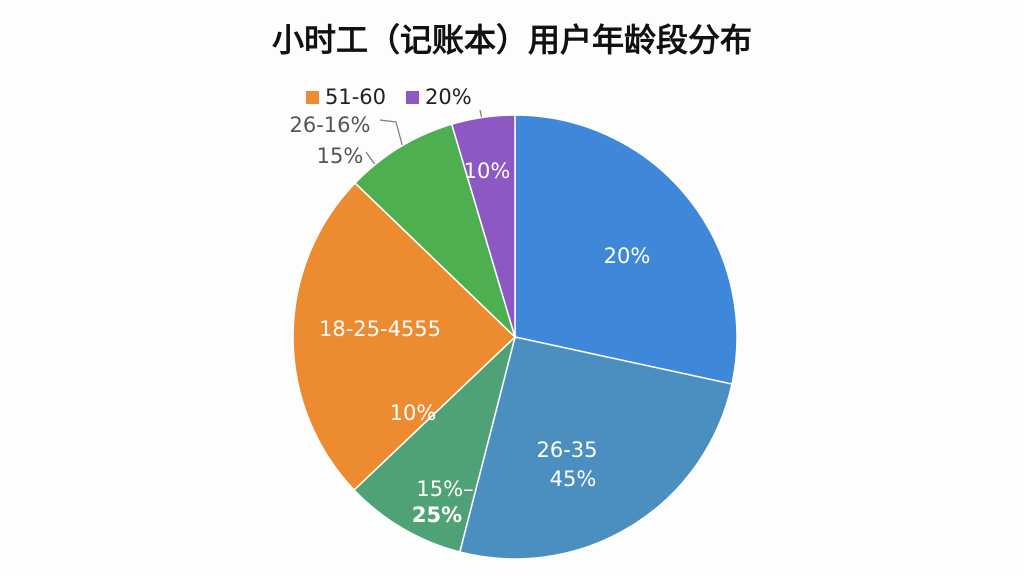  Describe the element at coordinates (380, 329) in the screenshot. I see `slice-annotation: 18-25-4555` at that location.